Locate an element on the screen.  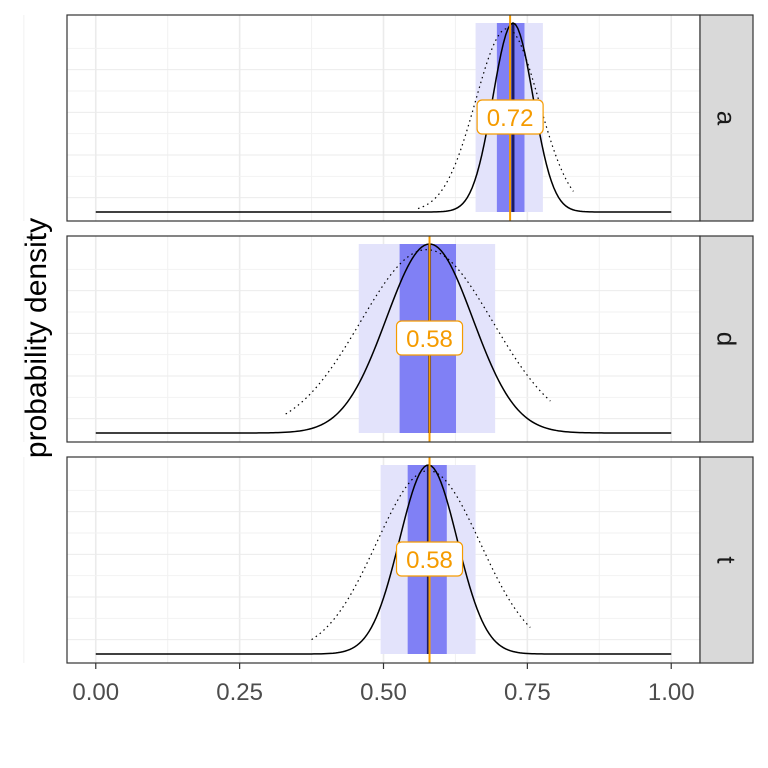
x-tick-label: 0.50 is located at coordinates (383, 692).